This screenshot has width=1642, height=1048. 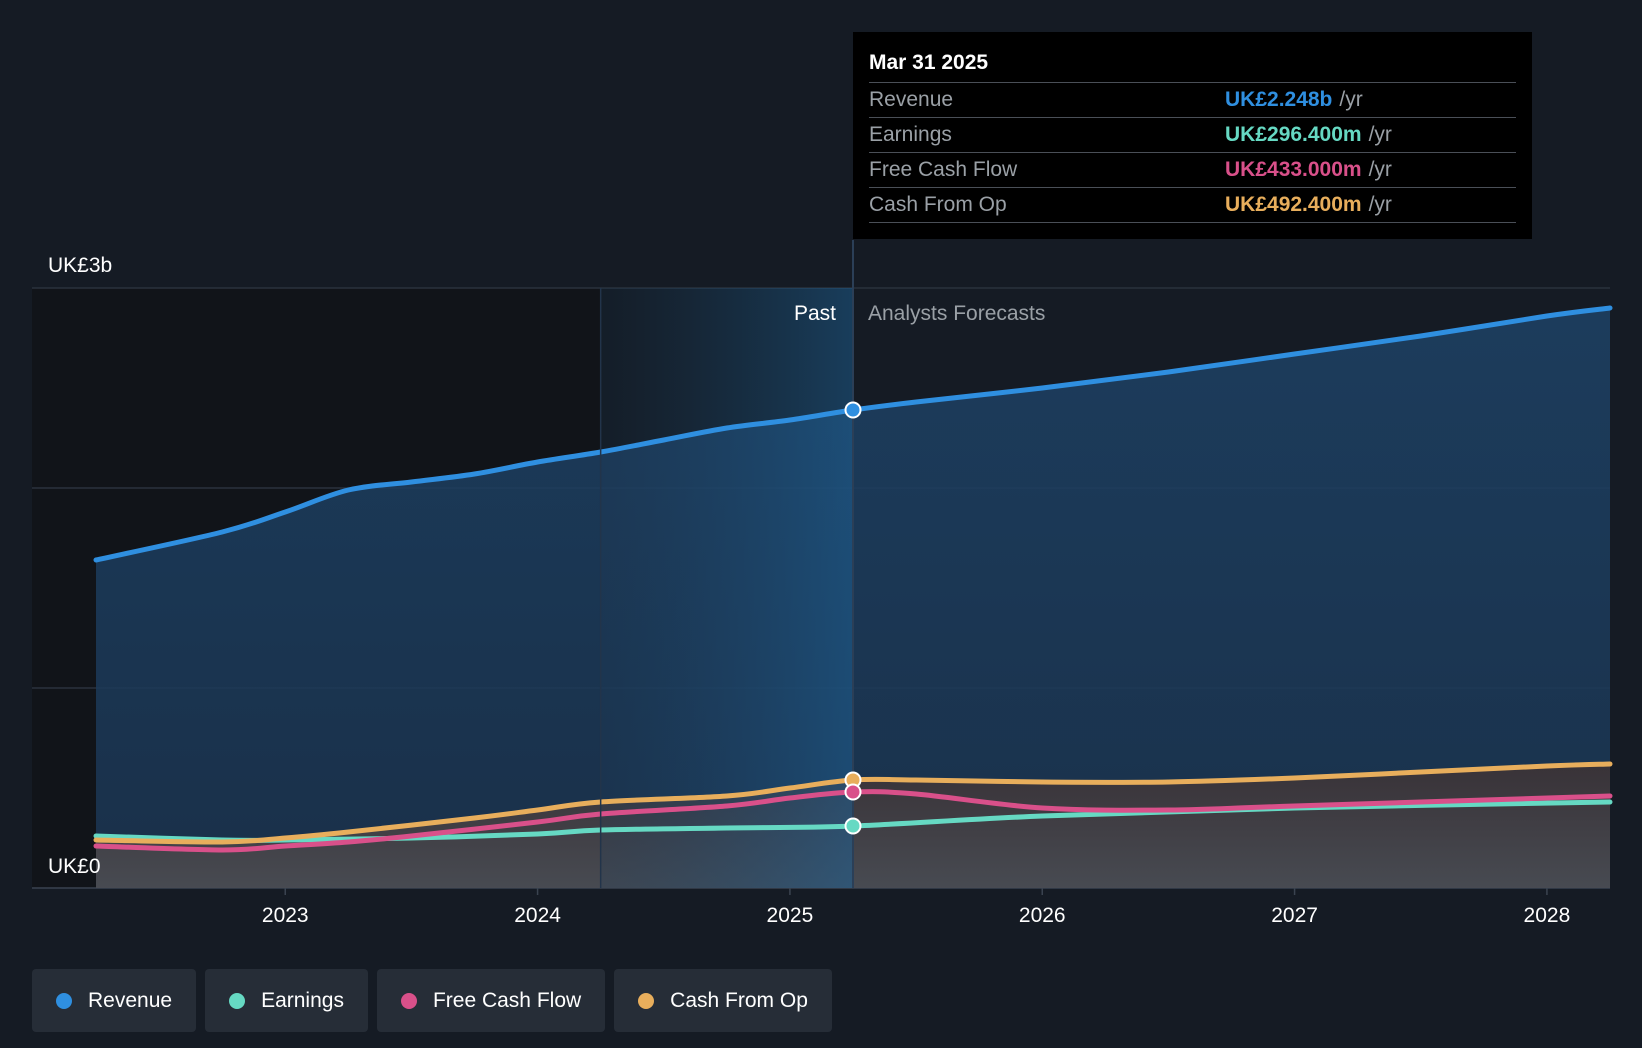 I want to click on legend-label: Cash From Op, so click(x=739, y=1000).